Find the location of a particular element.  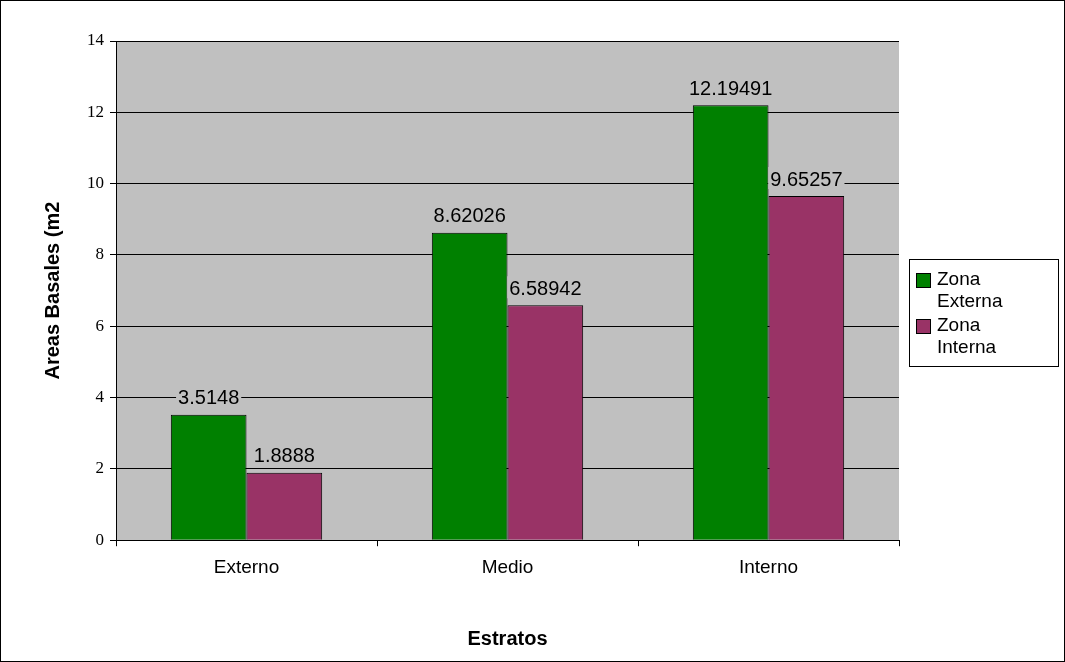

x-tick-label: Medio is located at coordinates (507, 566).